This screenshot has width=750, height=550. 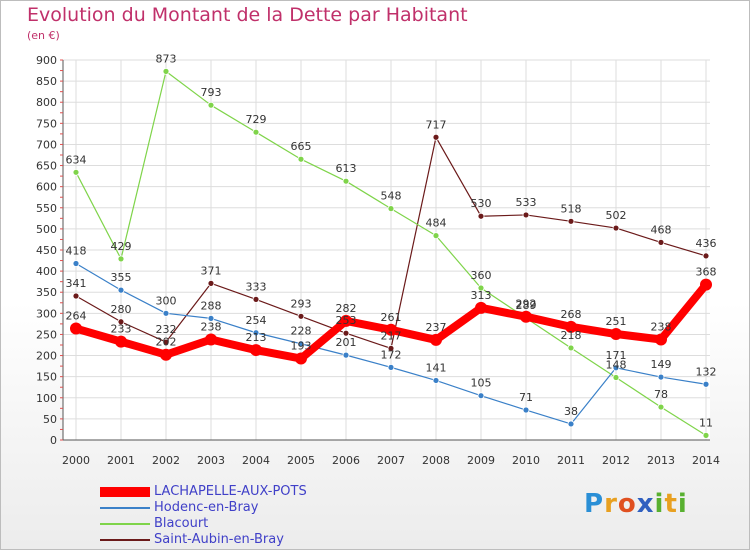 What do you see at coordinates (616, 321) in the screenshot?
I see `data-label: 251` at bounding box center [616, 321].